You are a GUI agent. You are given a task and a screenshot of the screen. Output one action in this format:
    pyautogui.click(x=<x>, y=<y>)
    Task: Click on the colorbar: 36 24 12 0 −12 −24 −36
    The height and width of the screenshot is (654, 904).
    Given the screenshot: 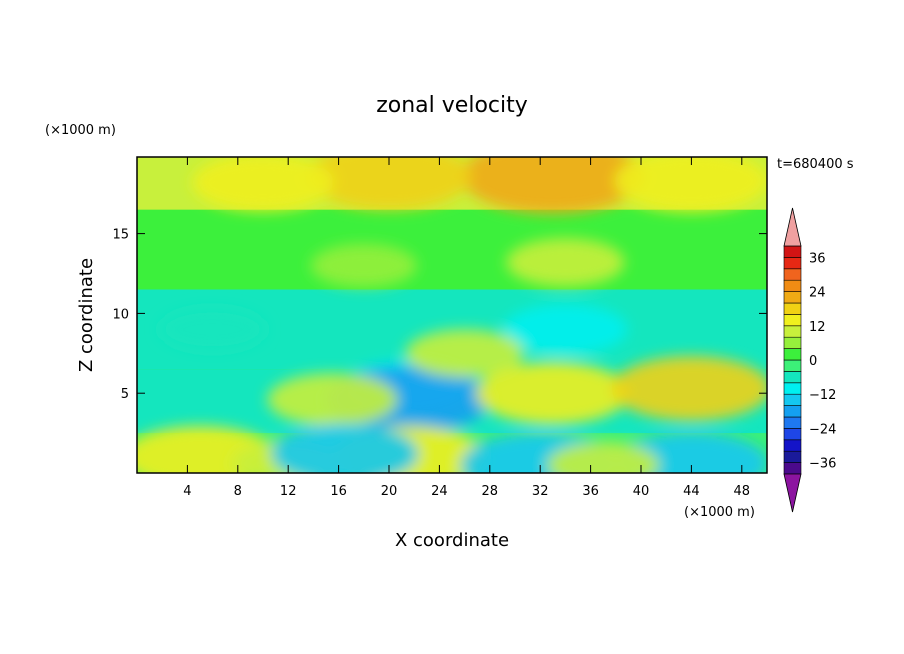 What is the action you would take?
    pyautogui.click(x=809, y=360)
    